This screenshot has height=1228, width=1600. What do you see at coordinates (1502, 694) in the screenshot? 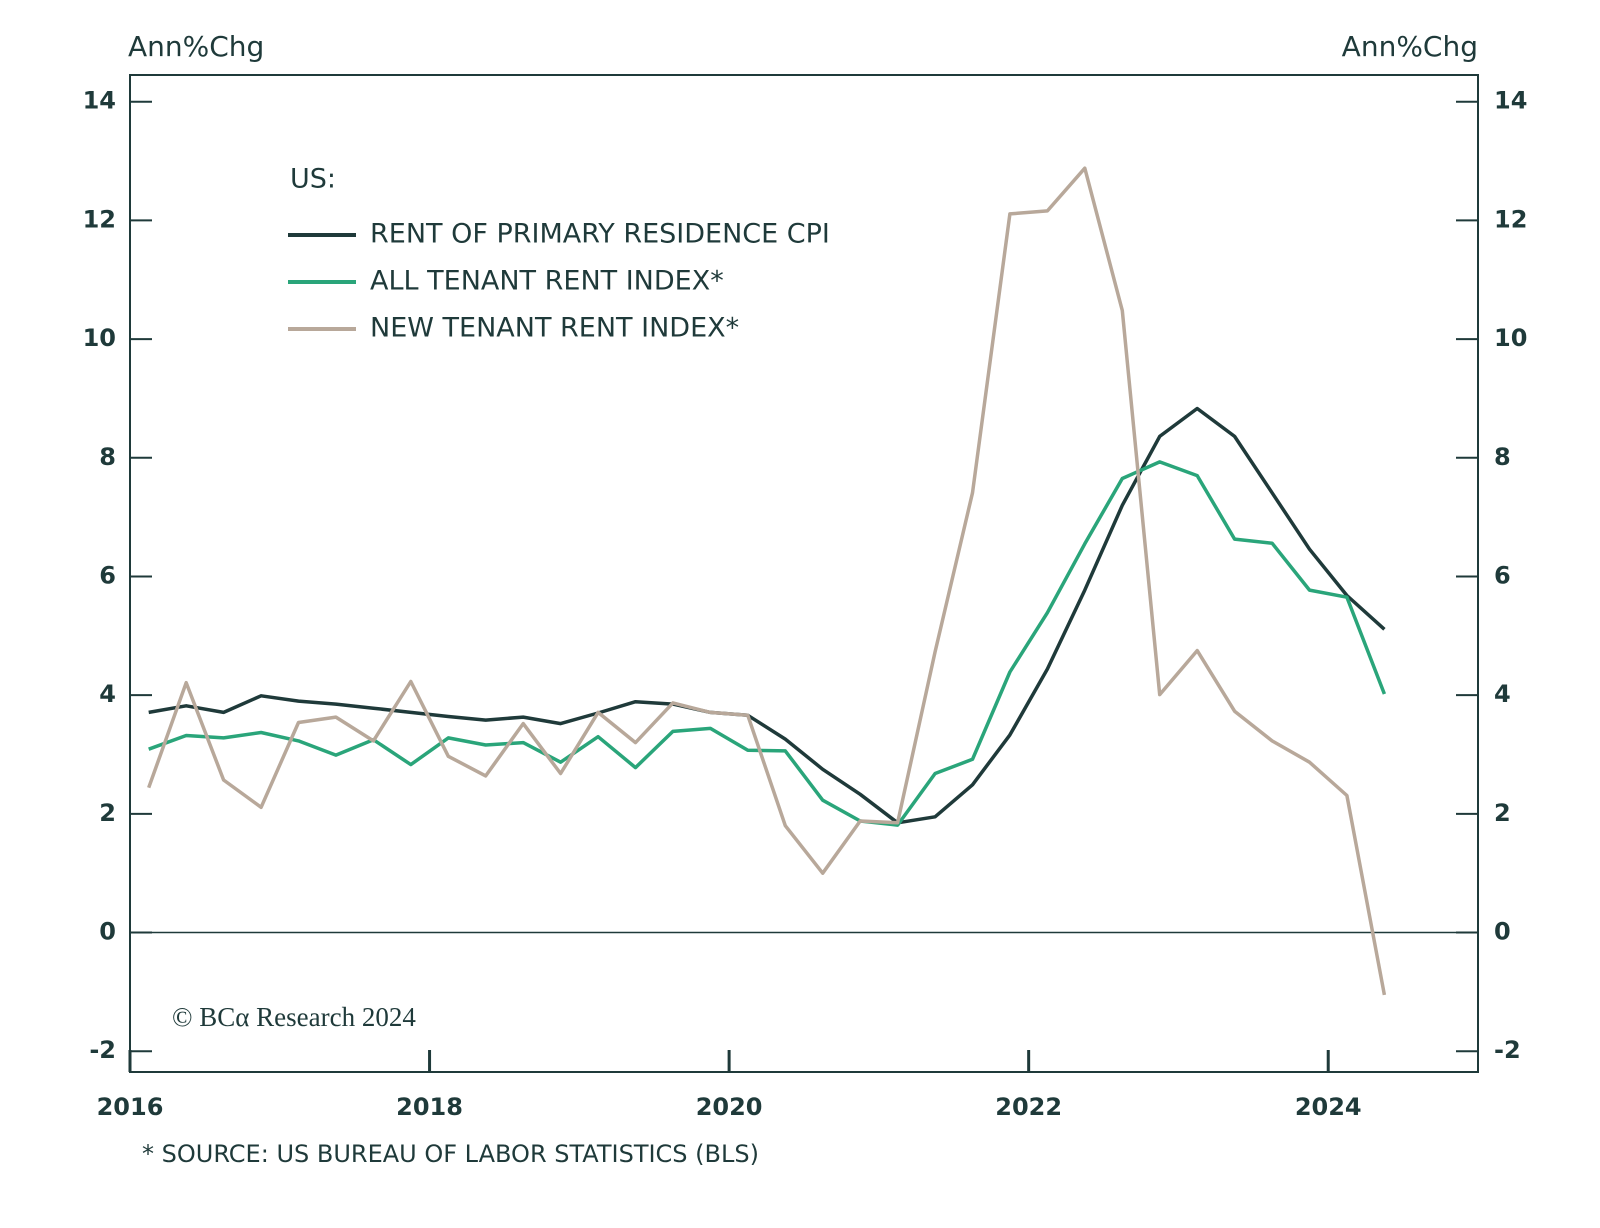
I see `y-tick-label-right: 4` at bounding box center [1502, 694].